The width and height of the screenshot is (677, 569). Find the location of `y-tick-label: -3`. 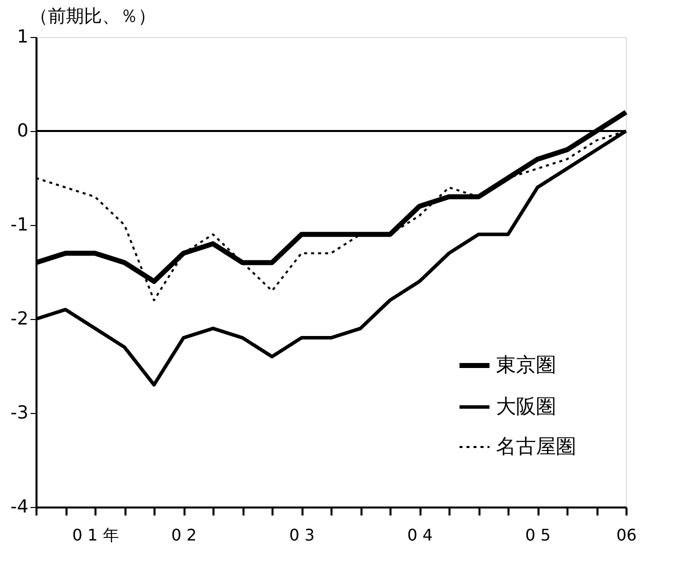

y-tick-label: -3 is located at coordinates (19, 413).